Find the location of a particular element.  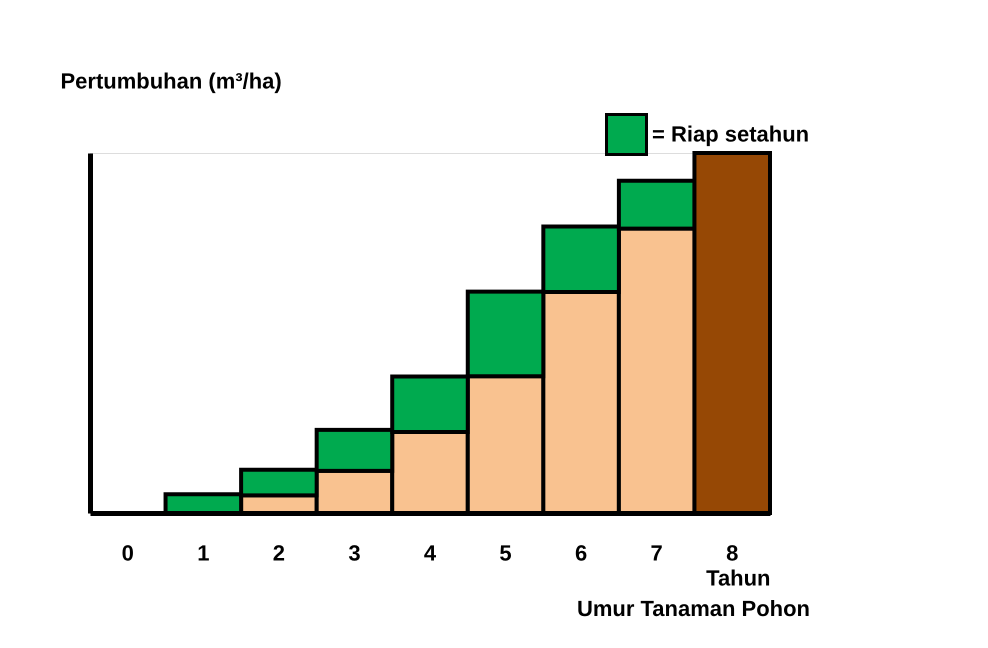

y-axis-title: Pertumbuhan (m³/ha) is located at coordinates (171, 81).